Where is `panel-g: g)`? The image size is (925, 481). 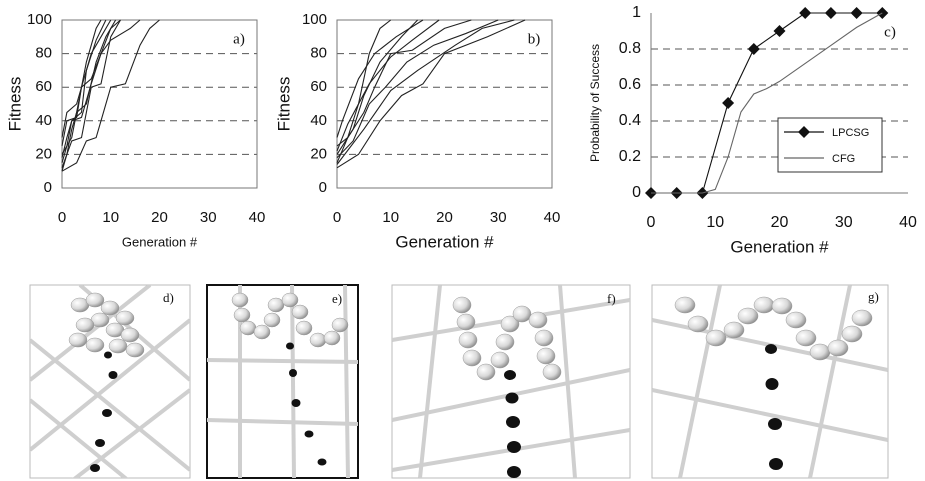 panel-g: g) is located at coordinates (770, 381).